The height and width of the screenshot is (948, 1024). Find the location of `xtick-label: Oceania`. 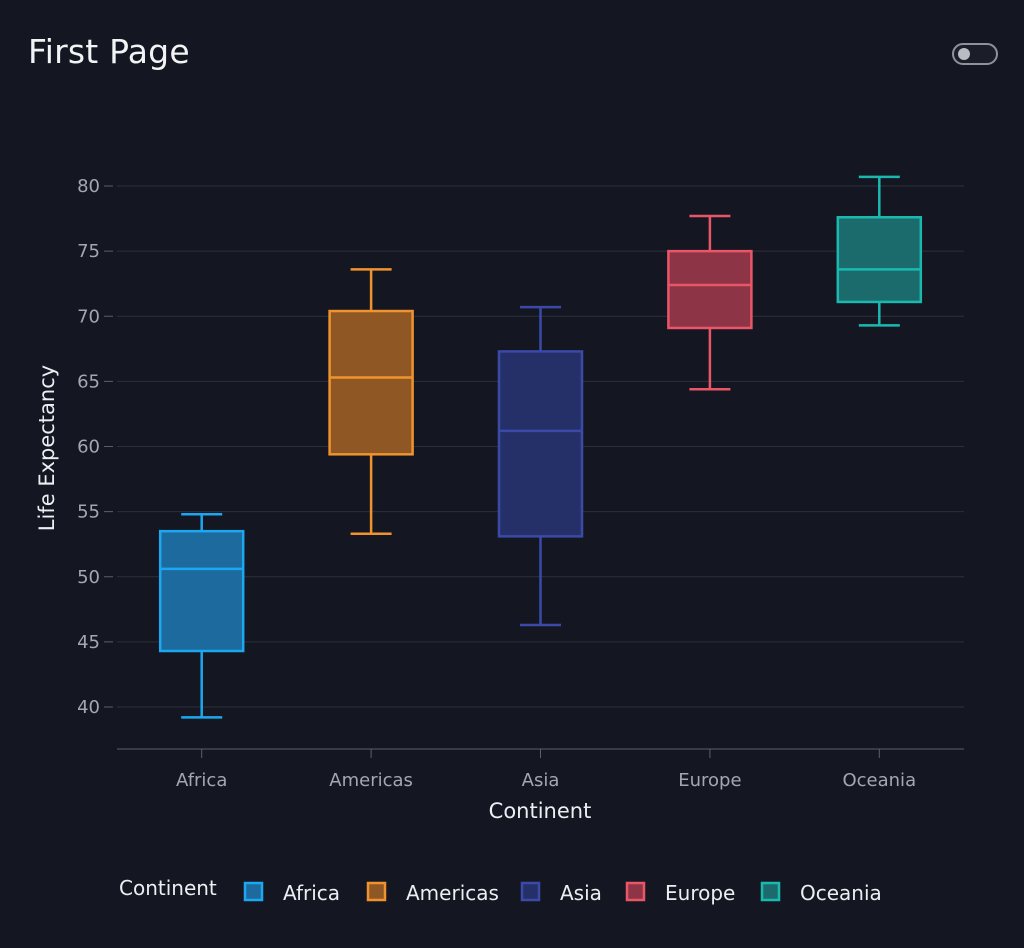

xtick-label: Oceania is located at coordinates (879, 780).